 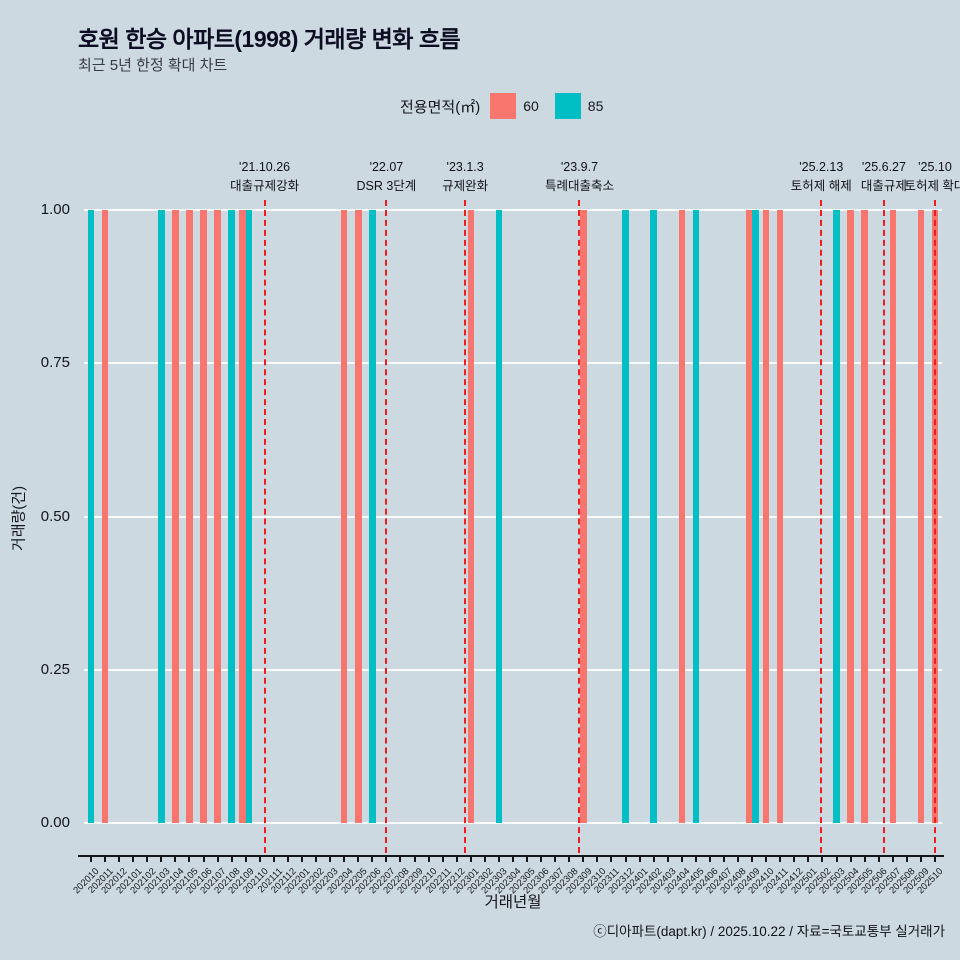 I want to click on event-date-0: '21.10.26, so click(x=265, y=167).